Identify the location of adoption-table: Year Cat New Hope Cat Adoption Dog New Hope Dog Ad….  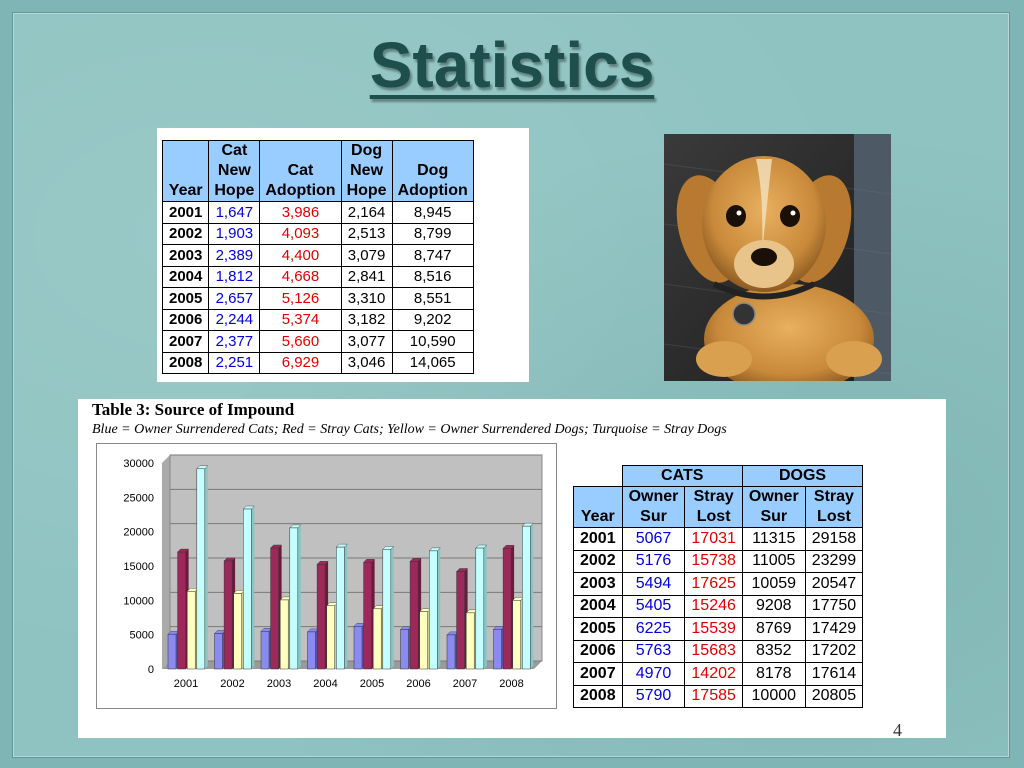
(317, 257).